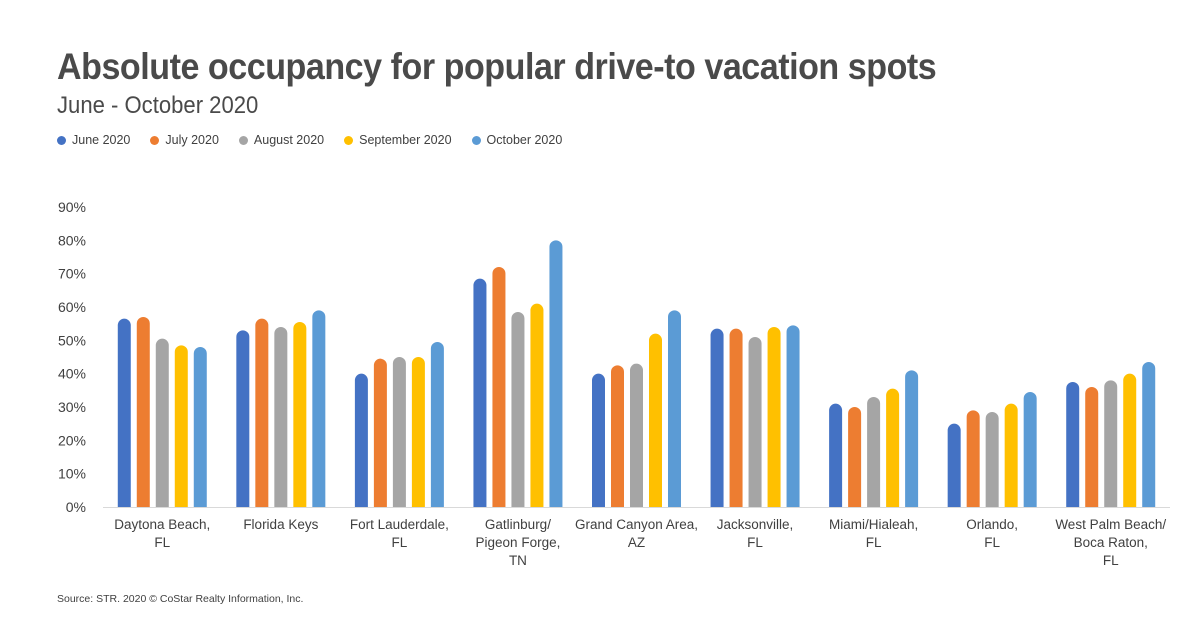  I want to click on x-category-label: Grand Canyon Area, AZ, so click(636, 533).